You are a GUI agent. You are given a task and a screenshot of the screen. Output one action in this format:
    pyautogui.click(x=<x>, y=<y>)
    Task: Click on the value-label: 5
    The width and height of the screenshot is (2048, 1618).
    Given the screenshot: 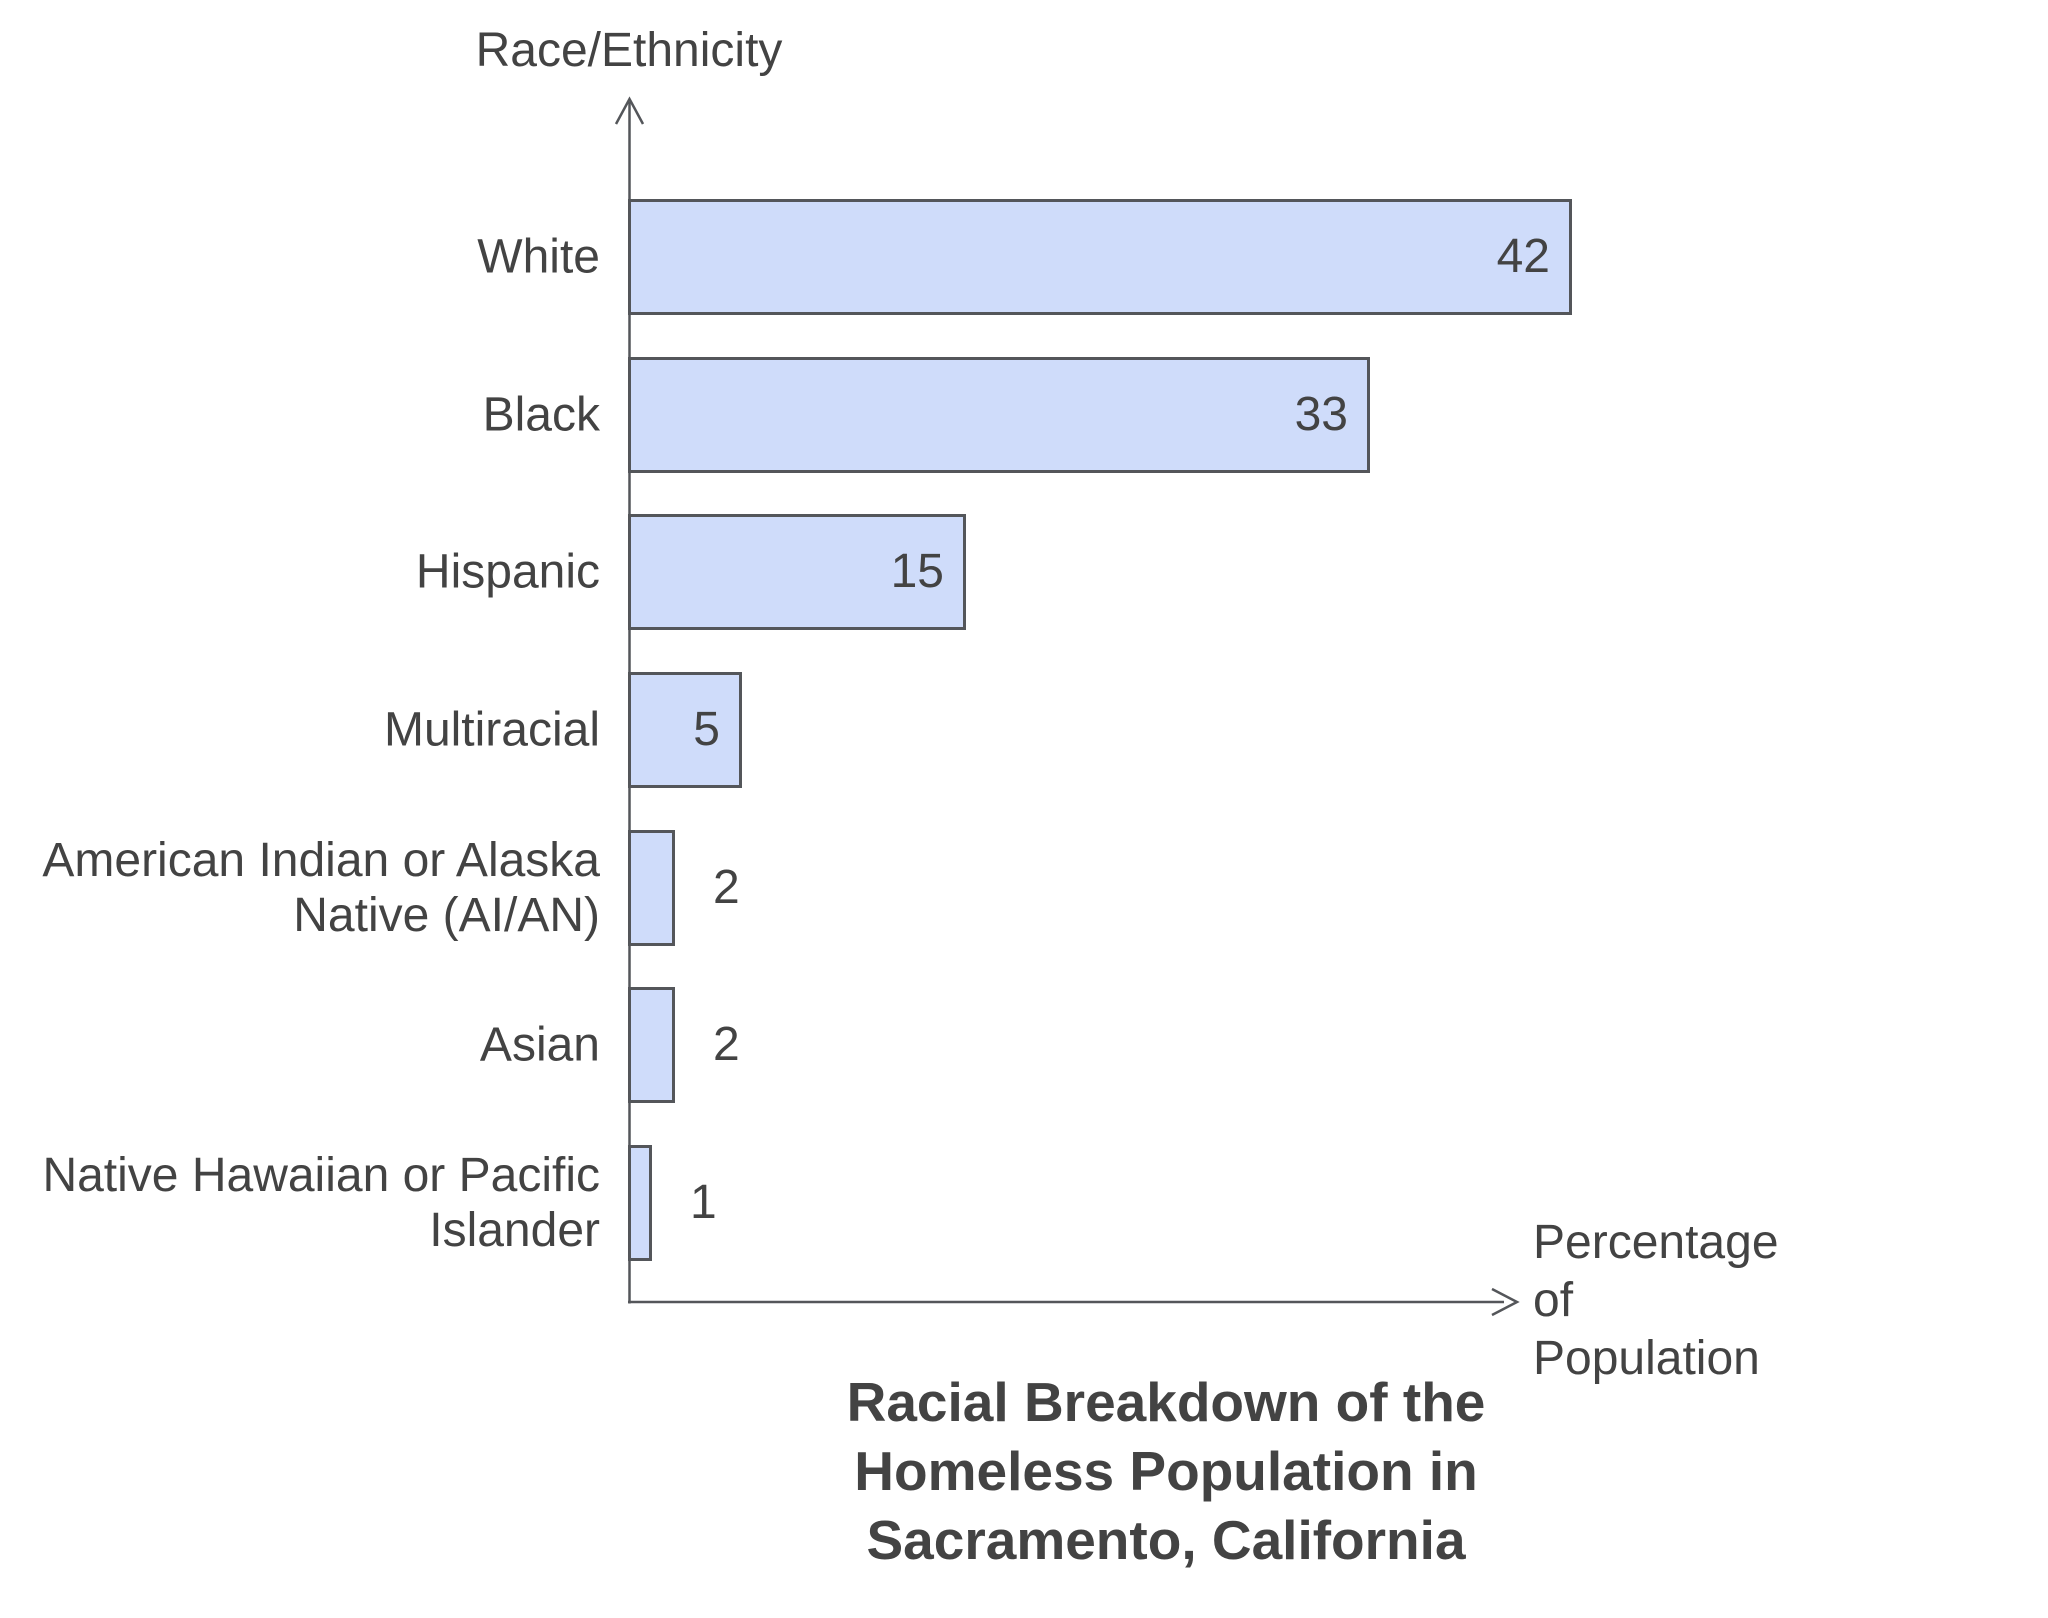 What is the action you would take?
    pyautogui.click(x=706, y=729)
    